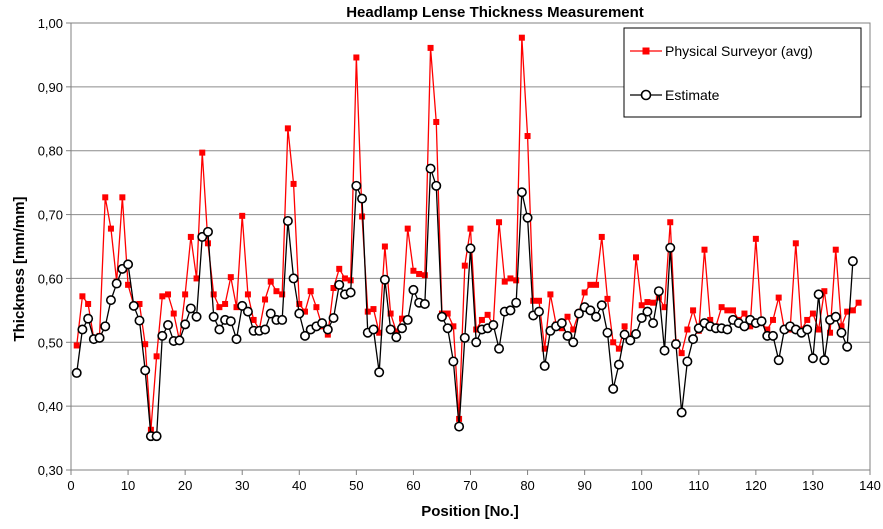  Describe the element at coordinates (50, 342) in the screenshot. I see `y-tick-label: 0,50` at that location.